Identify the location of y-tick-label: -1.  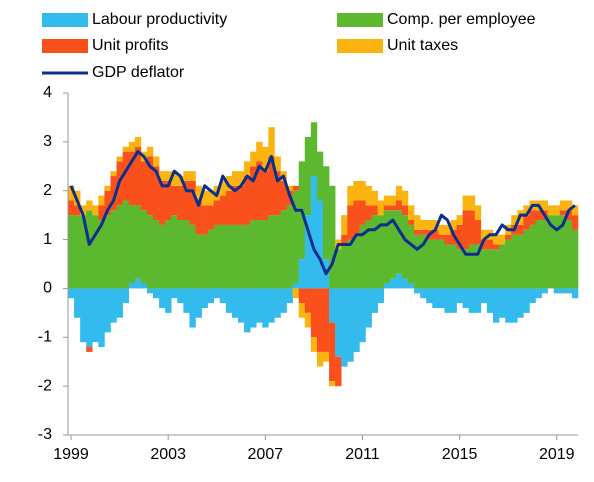
(45, 337).